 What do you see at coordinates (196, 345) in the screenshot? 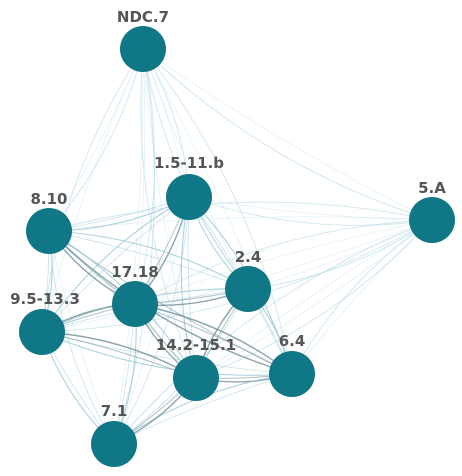
I see `node-label-14-2-15-1: 14.2-15.1` at bounding box center [196, 345].